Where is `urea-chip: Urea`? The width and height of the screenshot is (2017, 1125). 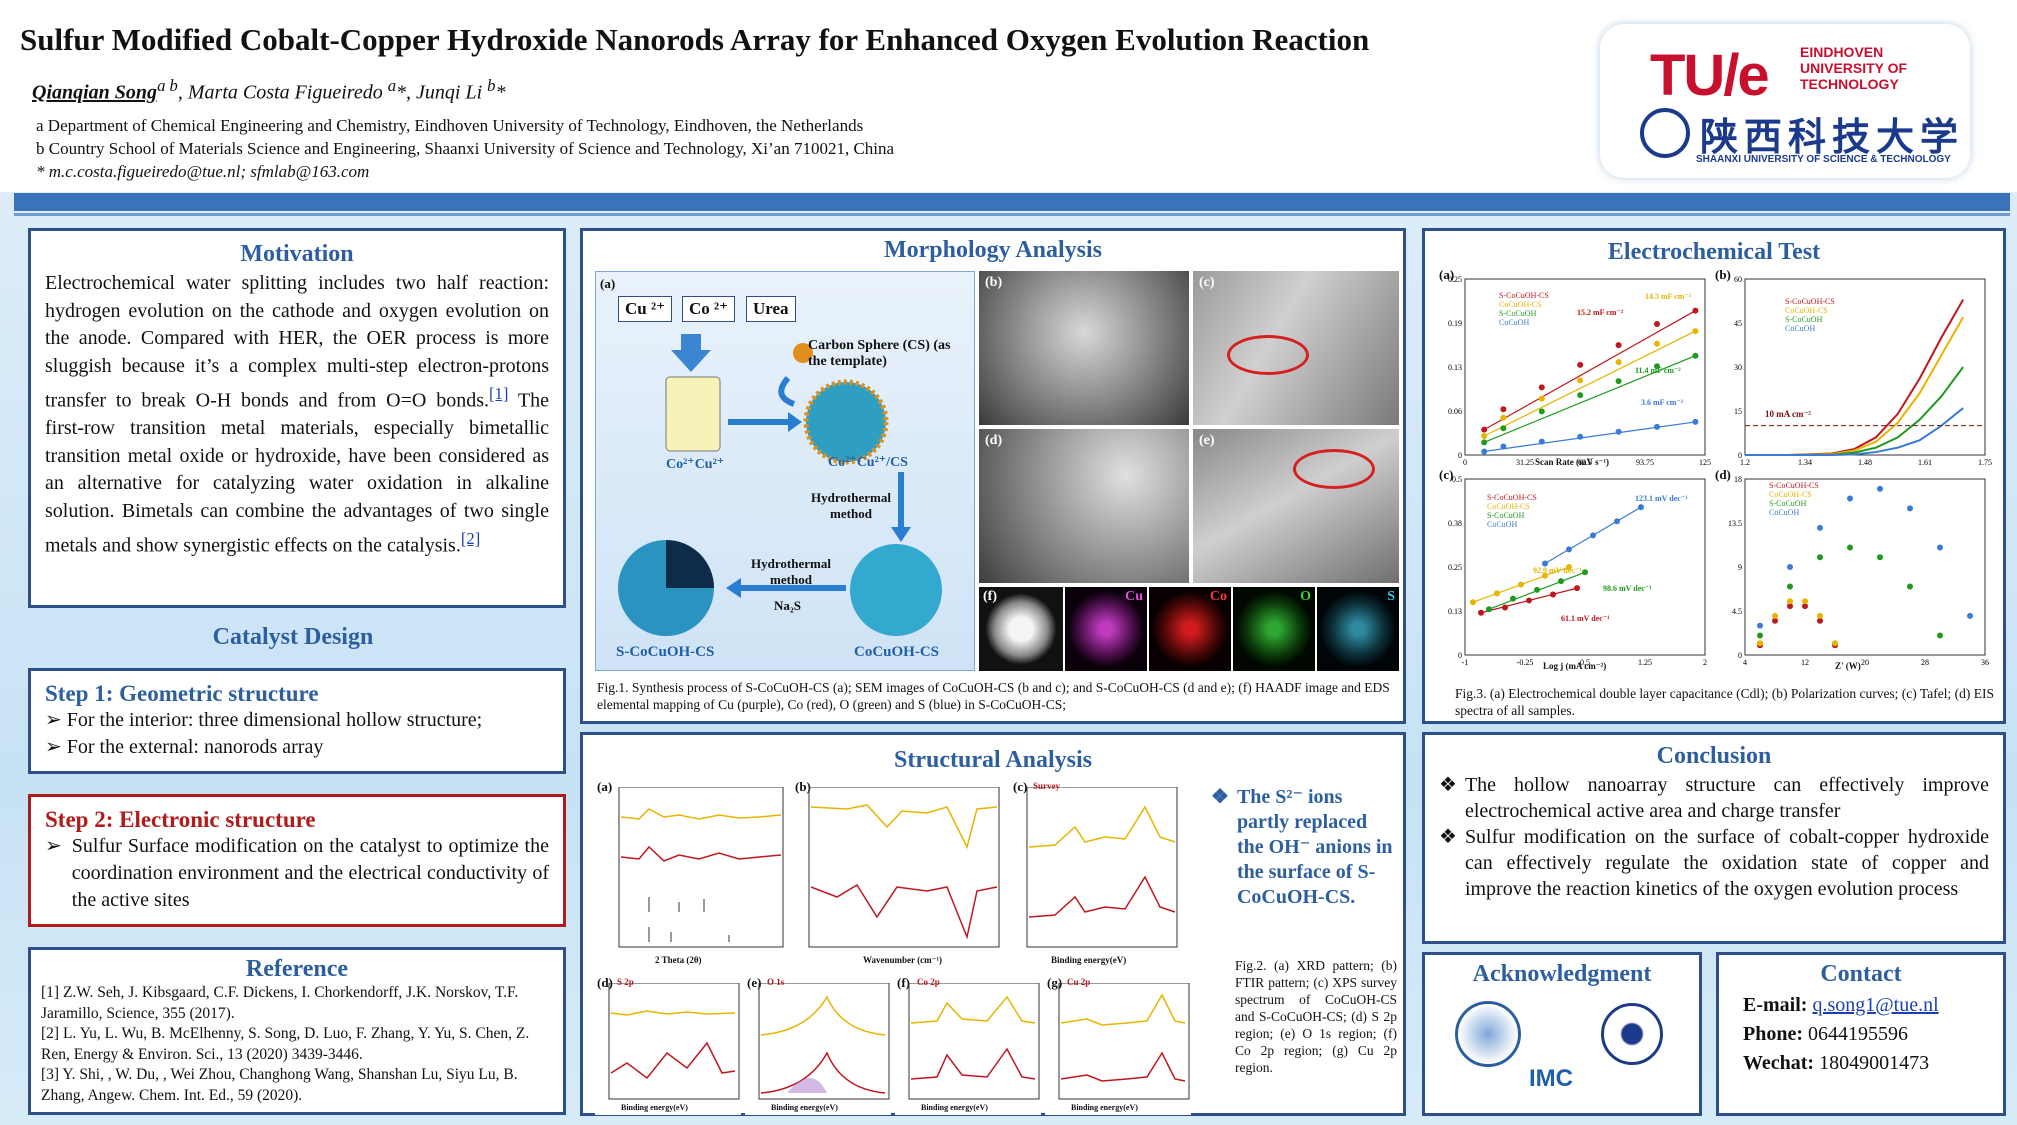
urea-chip: Urea is located at coordinates (771, 309).